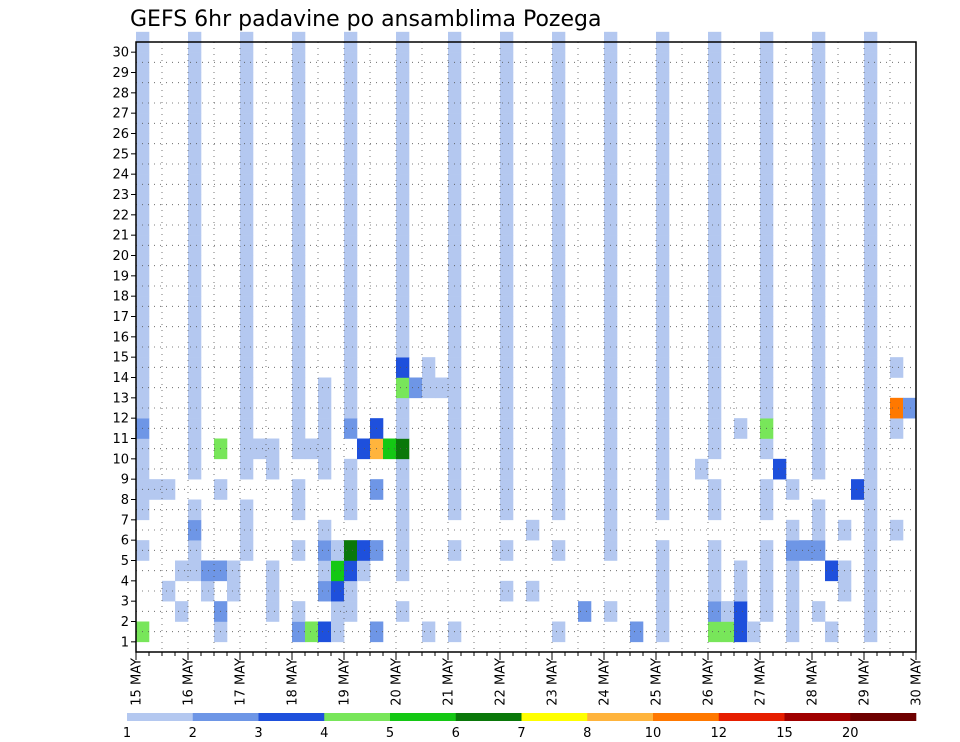 Image resolution: width=960 pixels, height=742 pixels. What do you see at coordinates (865, 682) in the screenshot?
I see `x-tick-label: 29 MAY` at bounding box center [865, 682].